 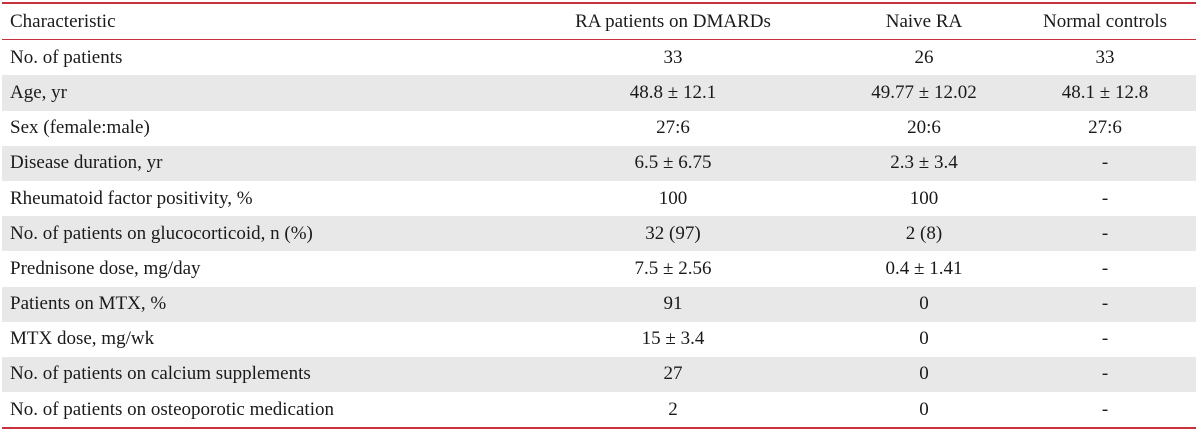 What do you see at coordinates (673, 409) in the screenshot?
I see `cell-ra-dmards: 2` at bounding box center [673, 409].